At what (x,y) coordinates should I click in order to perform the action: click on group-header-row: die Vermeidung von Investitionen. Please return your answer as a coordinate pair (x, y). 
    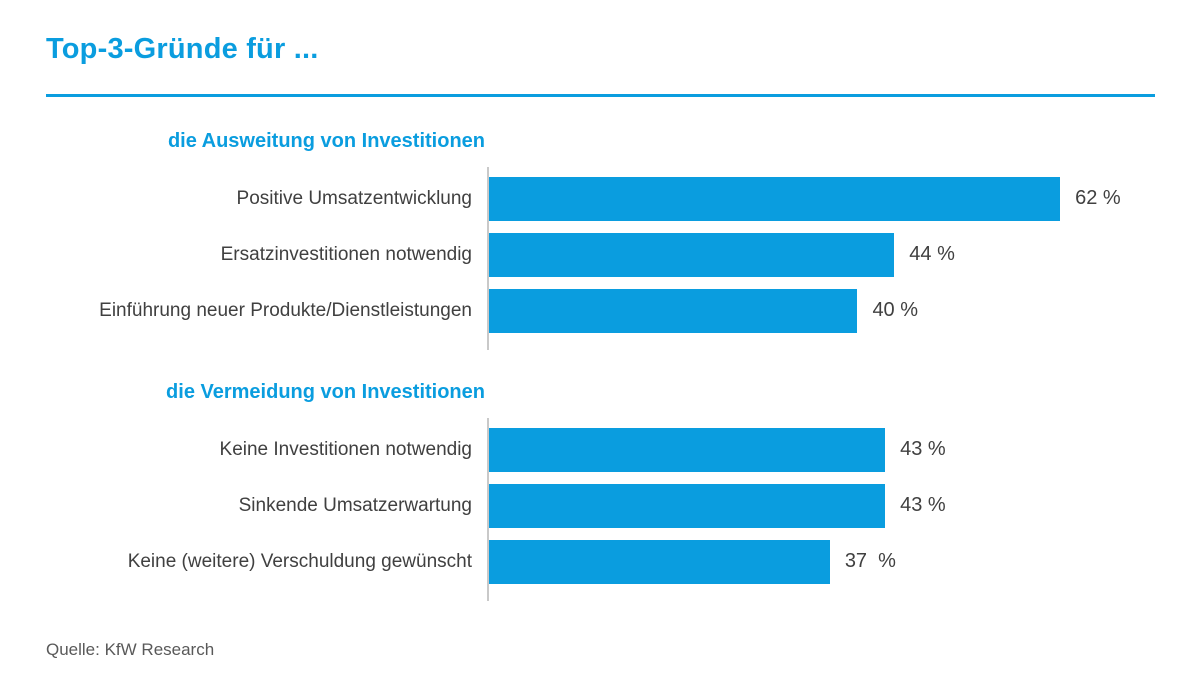
    Looking at the image, I should click on (571, 368).